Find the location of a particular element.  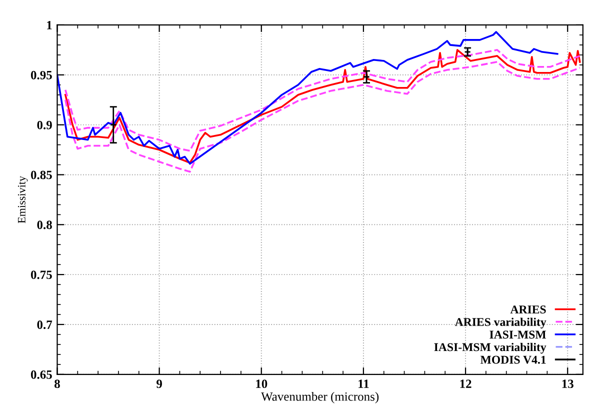

y-tick-label: 0.8 is located at coordinates (44, 225).